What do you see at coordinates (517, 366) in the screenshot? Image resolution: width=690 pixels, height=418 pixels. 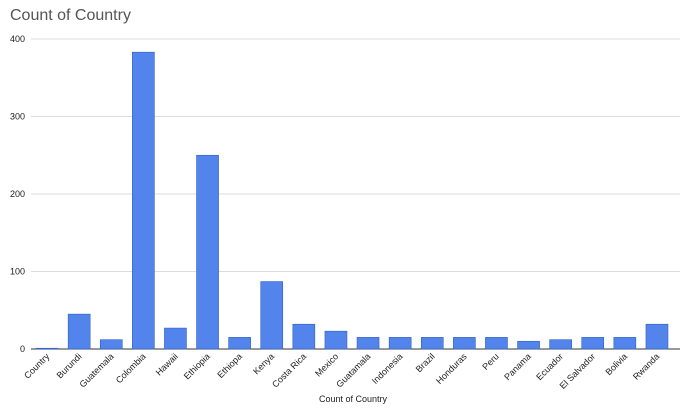 I see `x-tick-label: Panama` at bounding box center [517, 366].